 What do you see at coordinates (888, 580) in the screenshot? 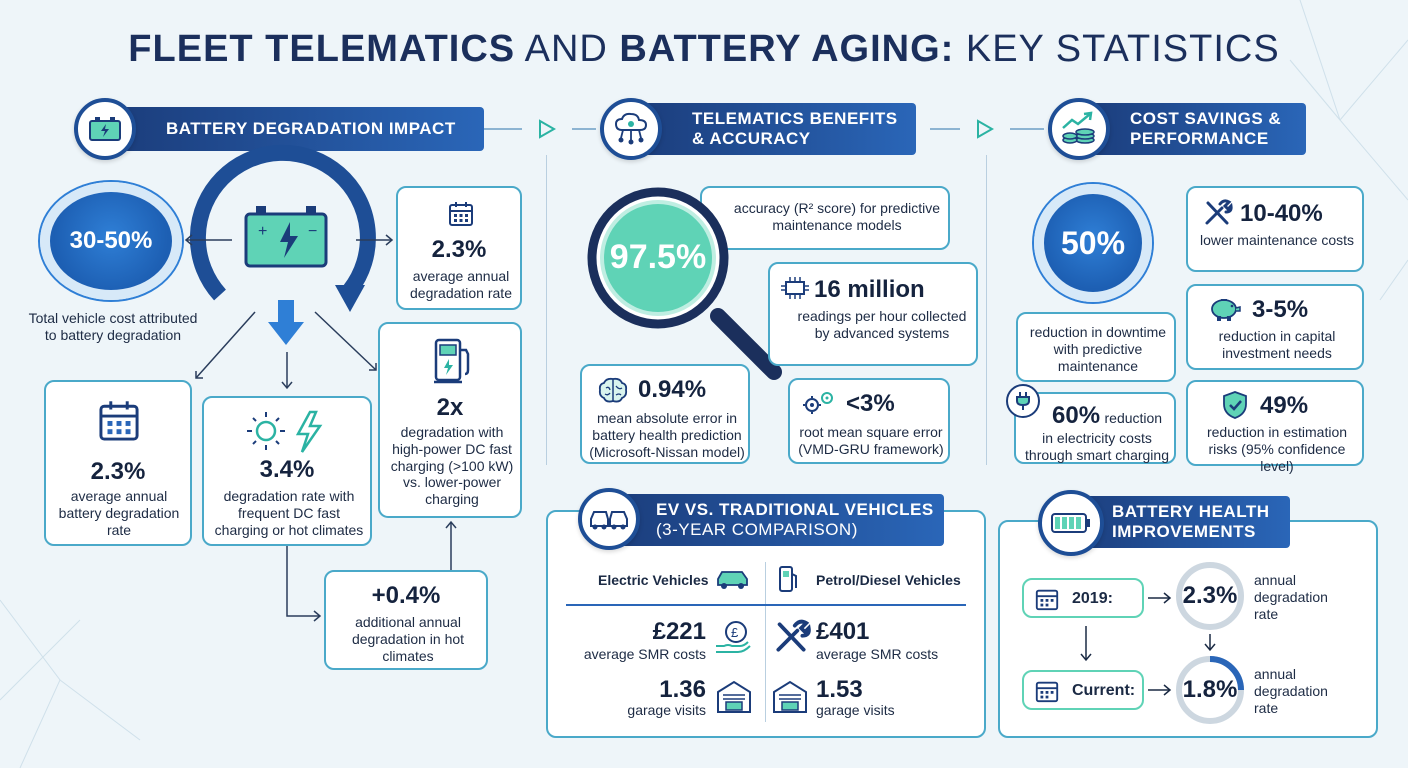
I see `ice-column-header: Petrol/Diesel Vehicles` at bounding box center [888, 580].